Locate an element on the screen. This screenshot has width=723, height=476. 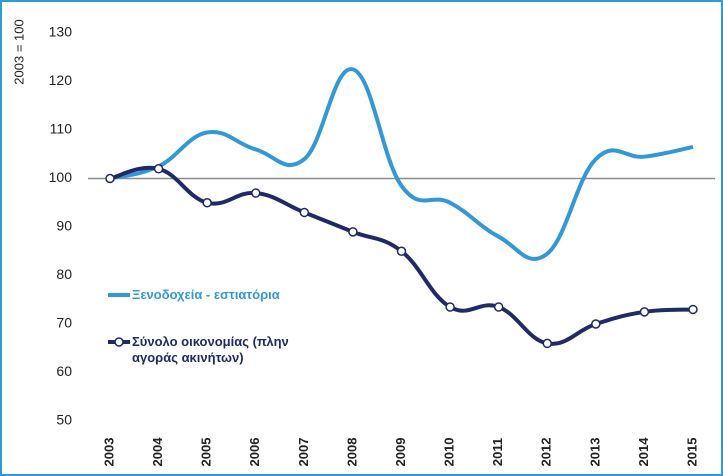
x-tick-label: 2006 is located at coordinates (254, 452).